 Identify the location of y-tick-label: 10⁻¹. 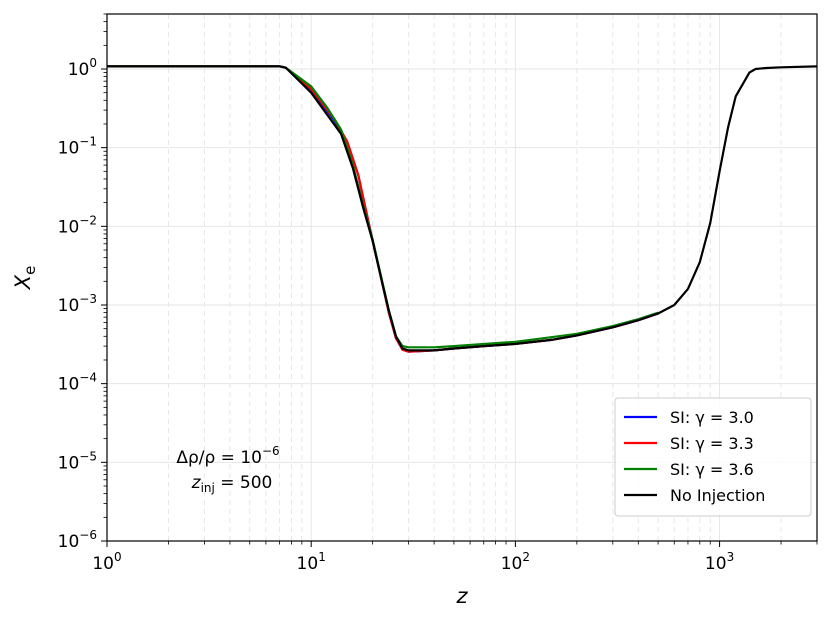
(77, 147).